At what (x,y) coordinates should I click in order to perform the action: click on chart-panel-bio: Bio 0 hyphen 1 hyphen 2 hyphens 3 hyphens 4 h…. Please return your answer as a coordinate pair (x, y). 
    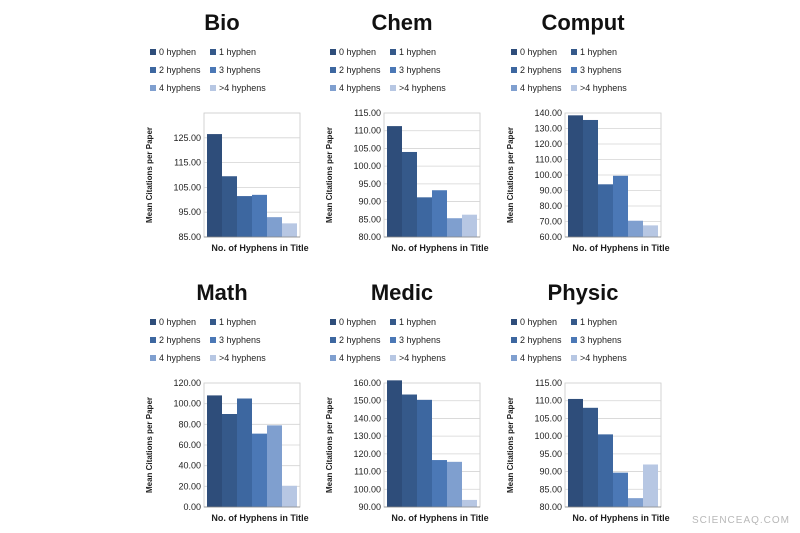
    Looking at the image, I should click on (222, 135).